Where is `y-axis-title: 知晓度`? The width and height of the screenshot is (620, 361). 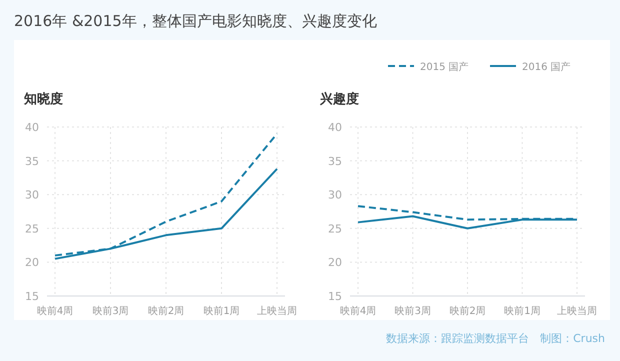 y-axis-title: 知晓度 is located at coordinates (43, 99).